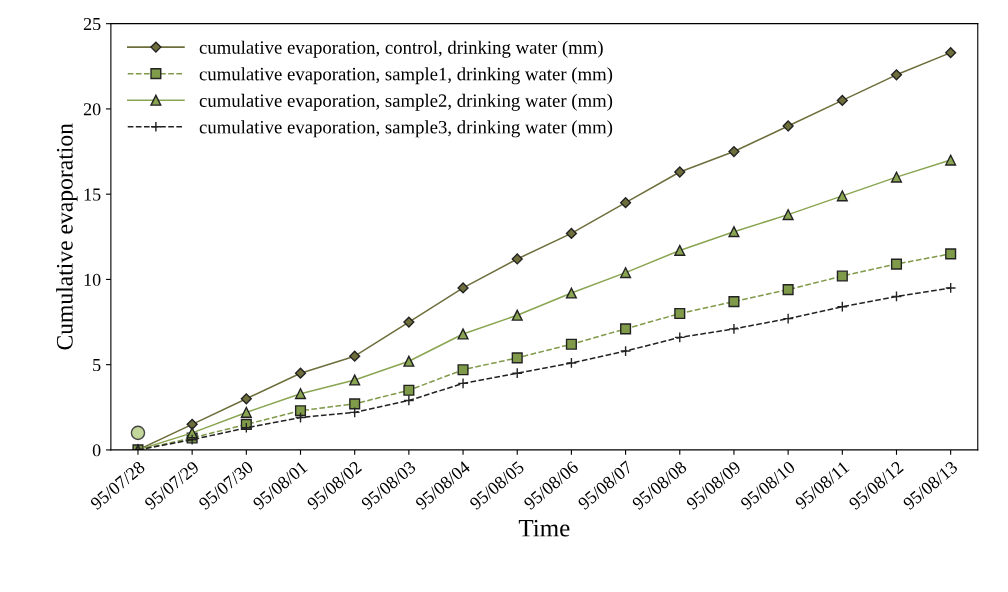 This screenshot has height=592, width=1008. Describe the element at coordinates (97, 365) in the screenshot. I see `y-tick-label: 5` at that location.